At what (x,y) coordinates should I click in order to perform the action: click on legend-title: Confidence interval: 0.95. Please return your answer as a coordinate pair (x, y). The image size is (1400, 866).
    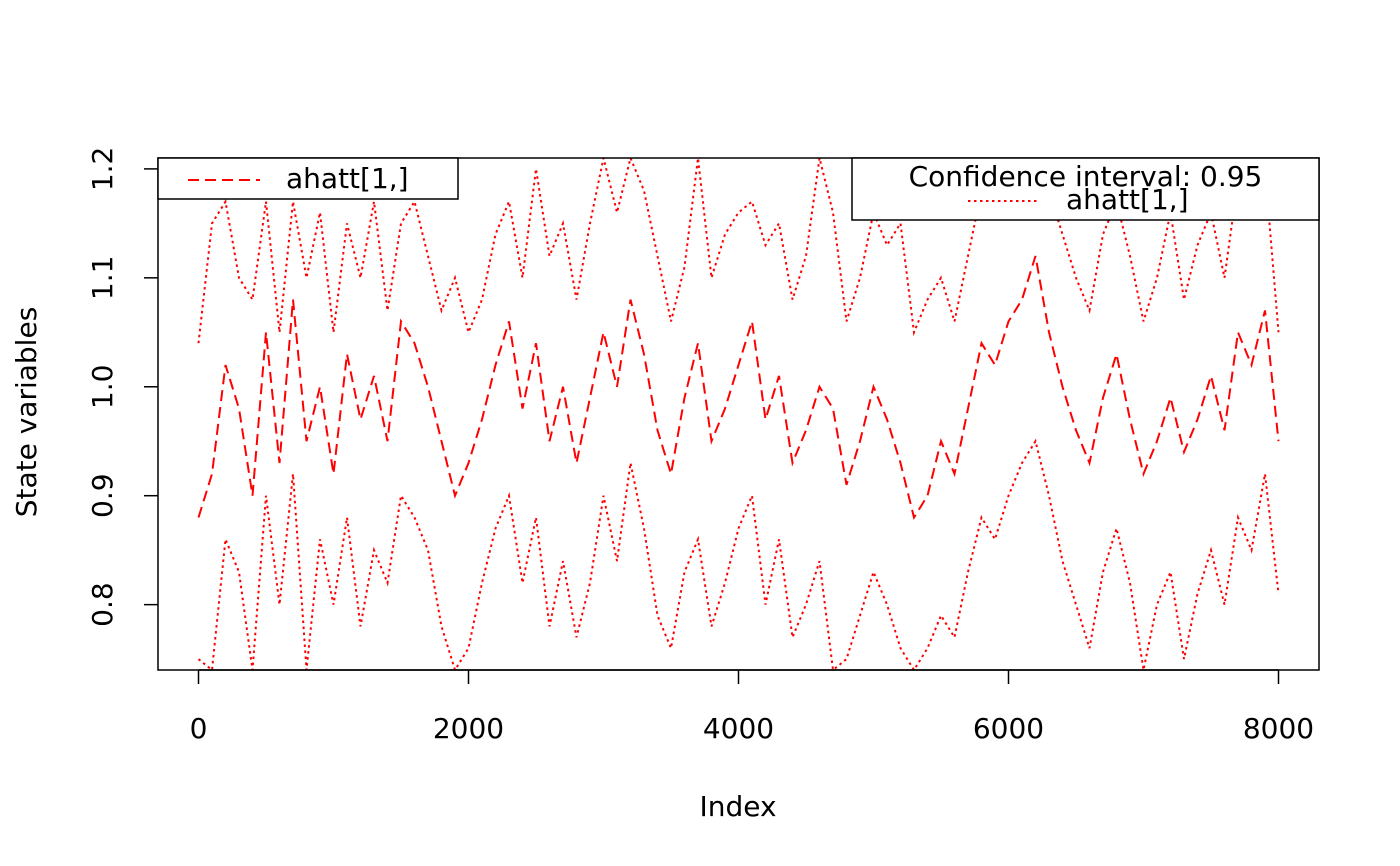
    Looking at the image, I should click on (1086, 176).